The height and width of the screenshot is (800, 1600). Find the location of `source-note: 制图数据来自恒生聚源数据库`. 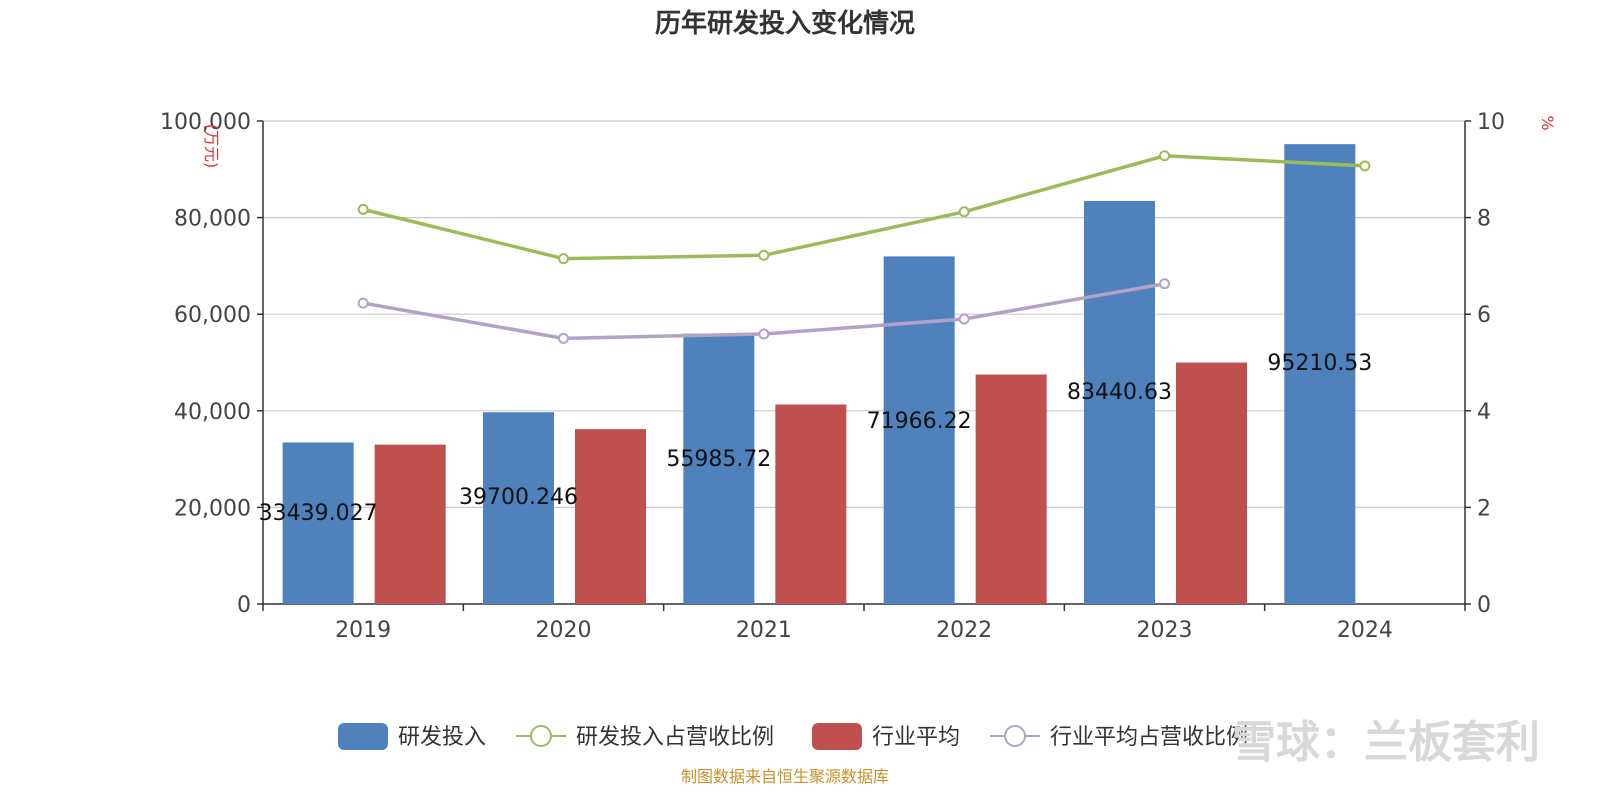

source-note: 制图数据来自恒生聚源数据库 is located at coordinates (785, 776).